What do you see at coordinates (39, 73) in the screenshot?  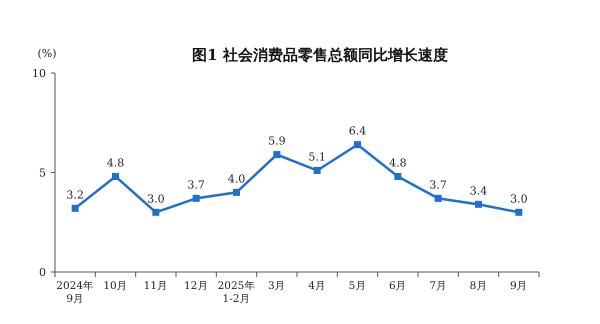 I see `y-tick-label: 10` at bounding box center [39, 73].